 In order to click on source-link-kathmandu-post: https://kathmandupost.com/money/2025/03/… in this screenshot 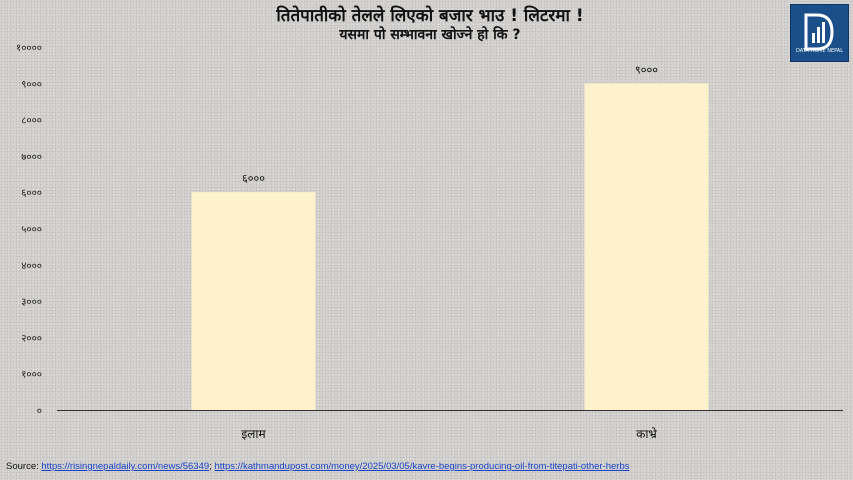, I will do `click(422, 466)`.